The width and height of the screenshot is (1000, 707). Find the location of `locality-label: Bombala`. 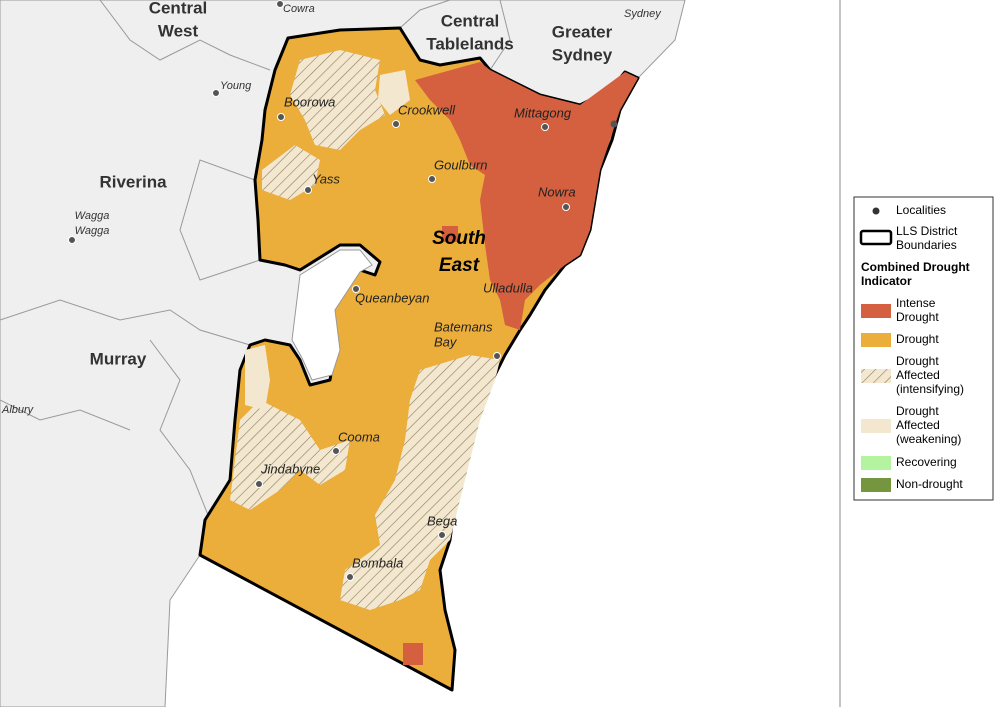

locality-label: Bombala is located at coordinates (377, 562).